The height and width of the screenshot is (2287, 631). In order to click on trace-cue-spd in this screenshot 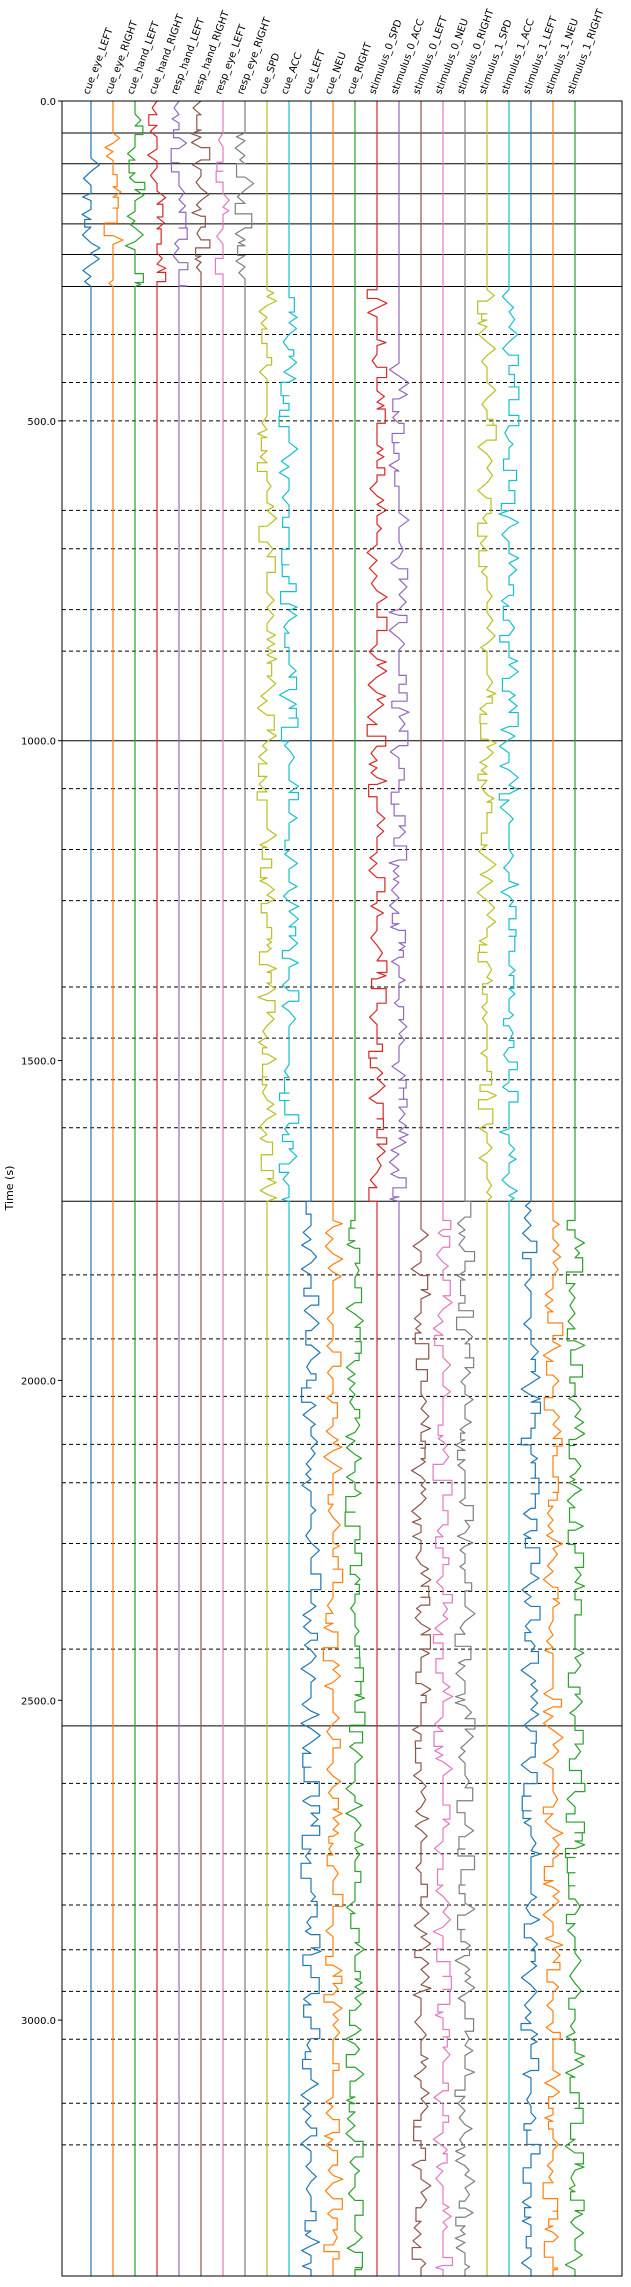, I will do `click(267, 1188)`.